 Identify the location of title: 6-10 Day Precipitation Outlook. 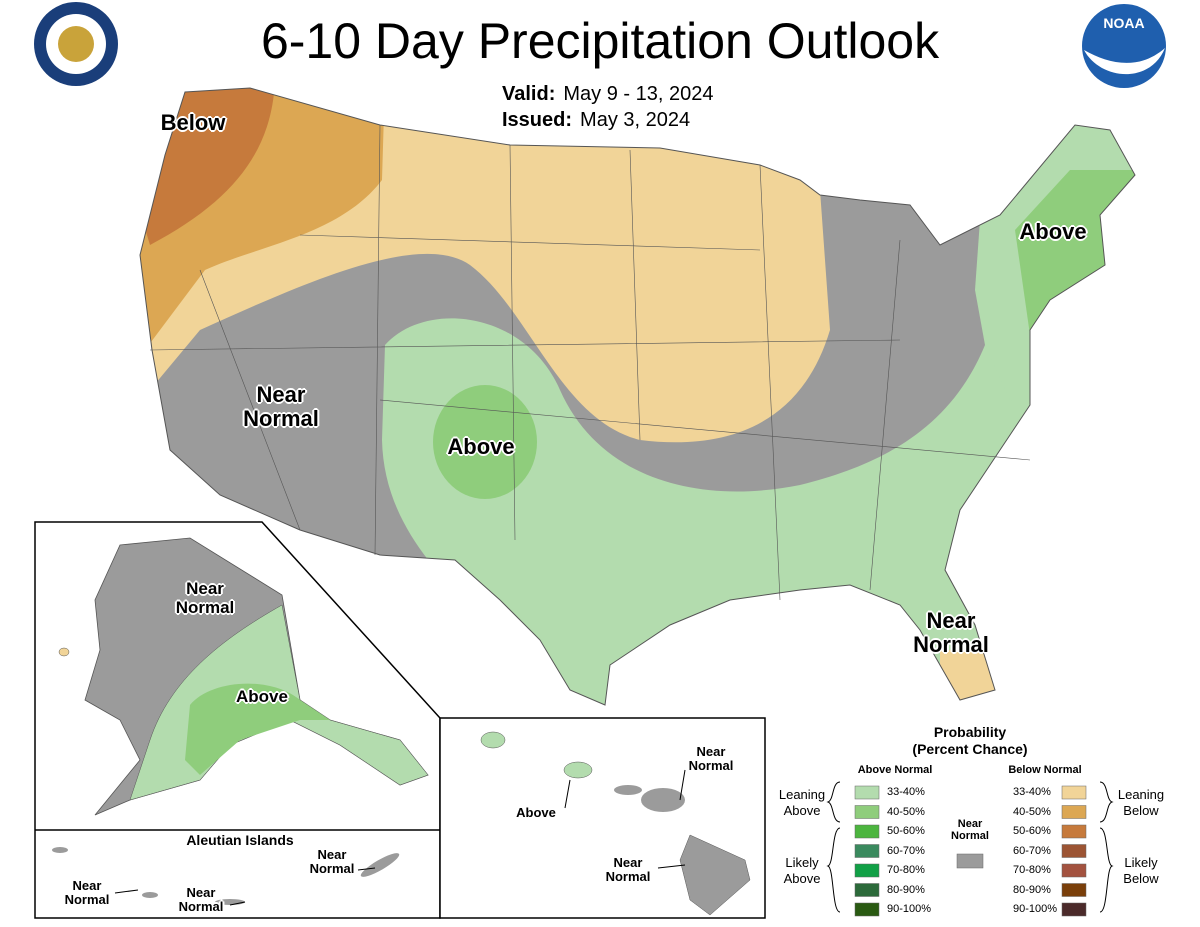
(600, 41).